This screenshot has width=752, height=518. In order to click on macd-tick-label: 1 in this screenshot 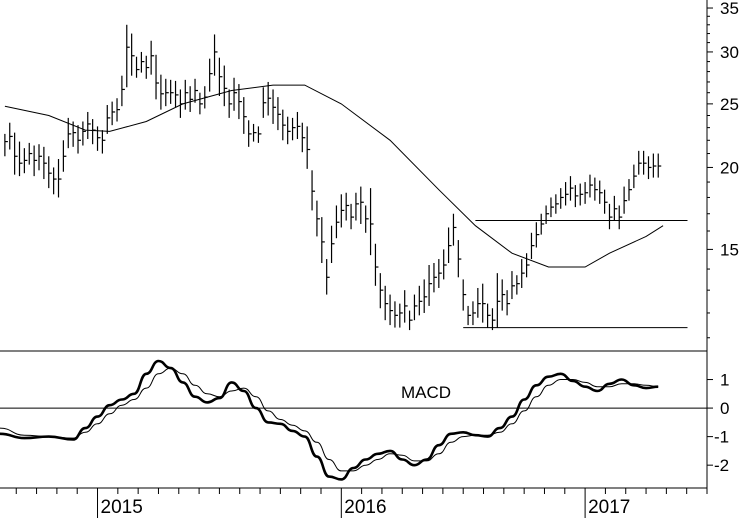, I will do `click(724, 380)`.